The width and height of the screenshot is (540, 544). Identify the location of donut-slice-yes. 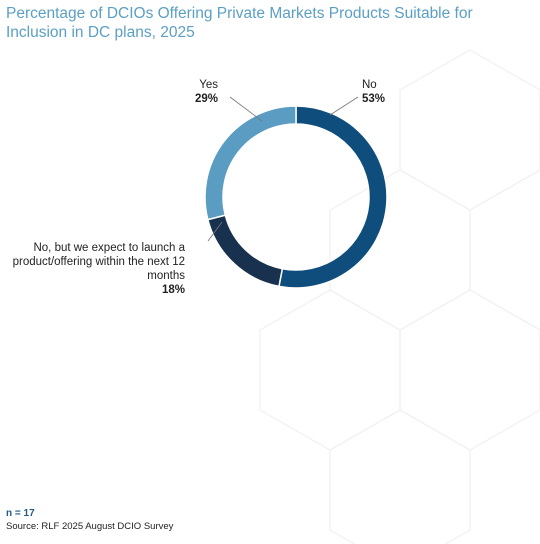
(250, 163).